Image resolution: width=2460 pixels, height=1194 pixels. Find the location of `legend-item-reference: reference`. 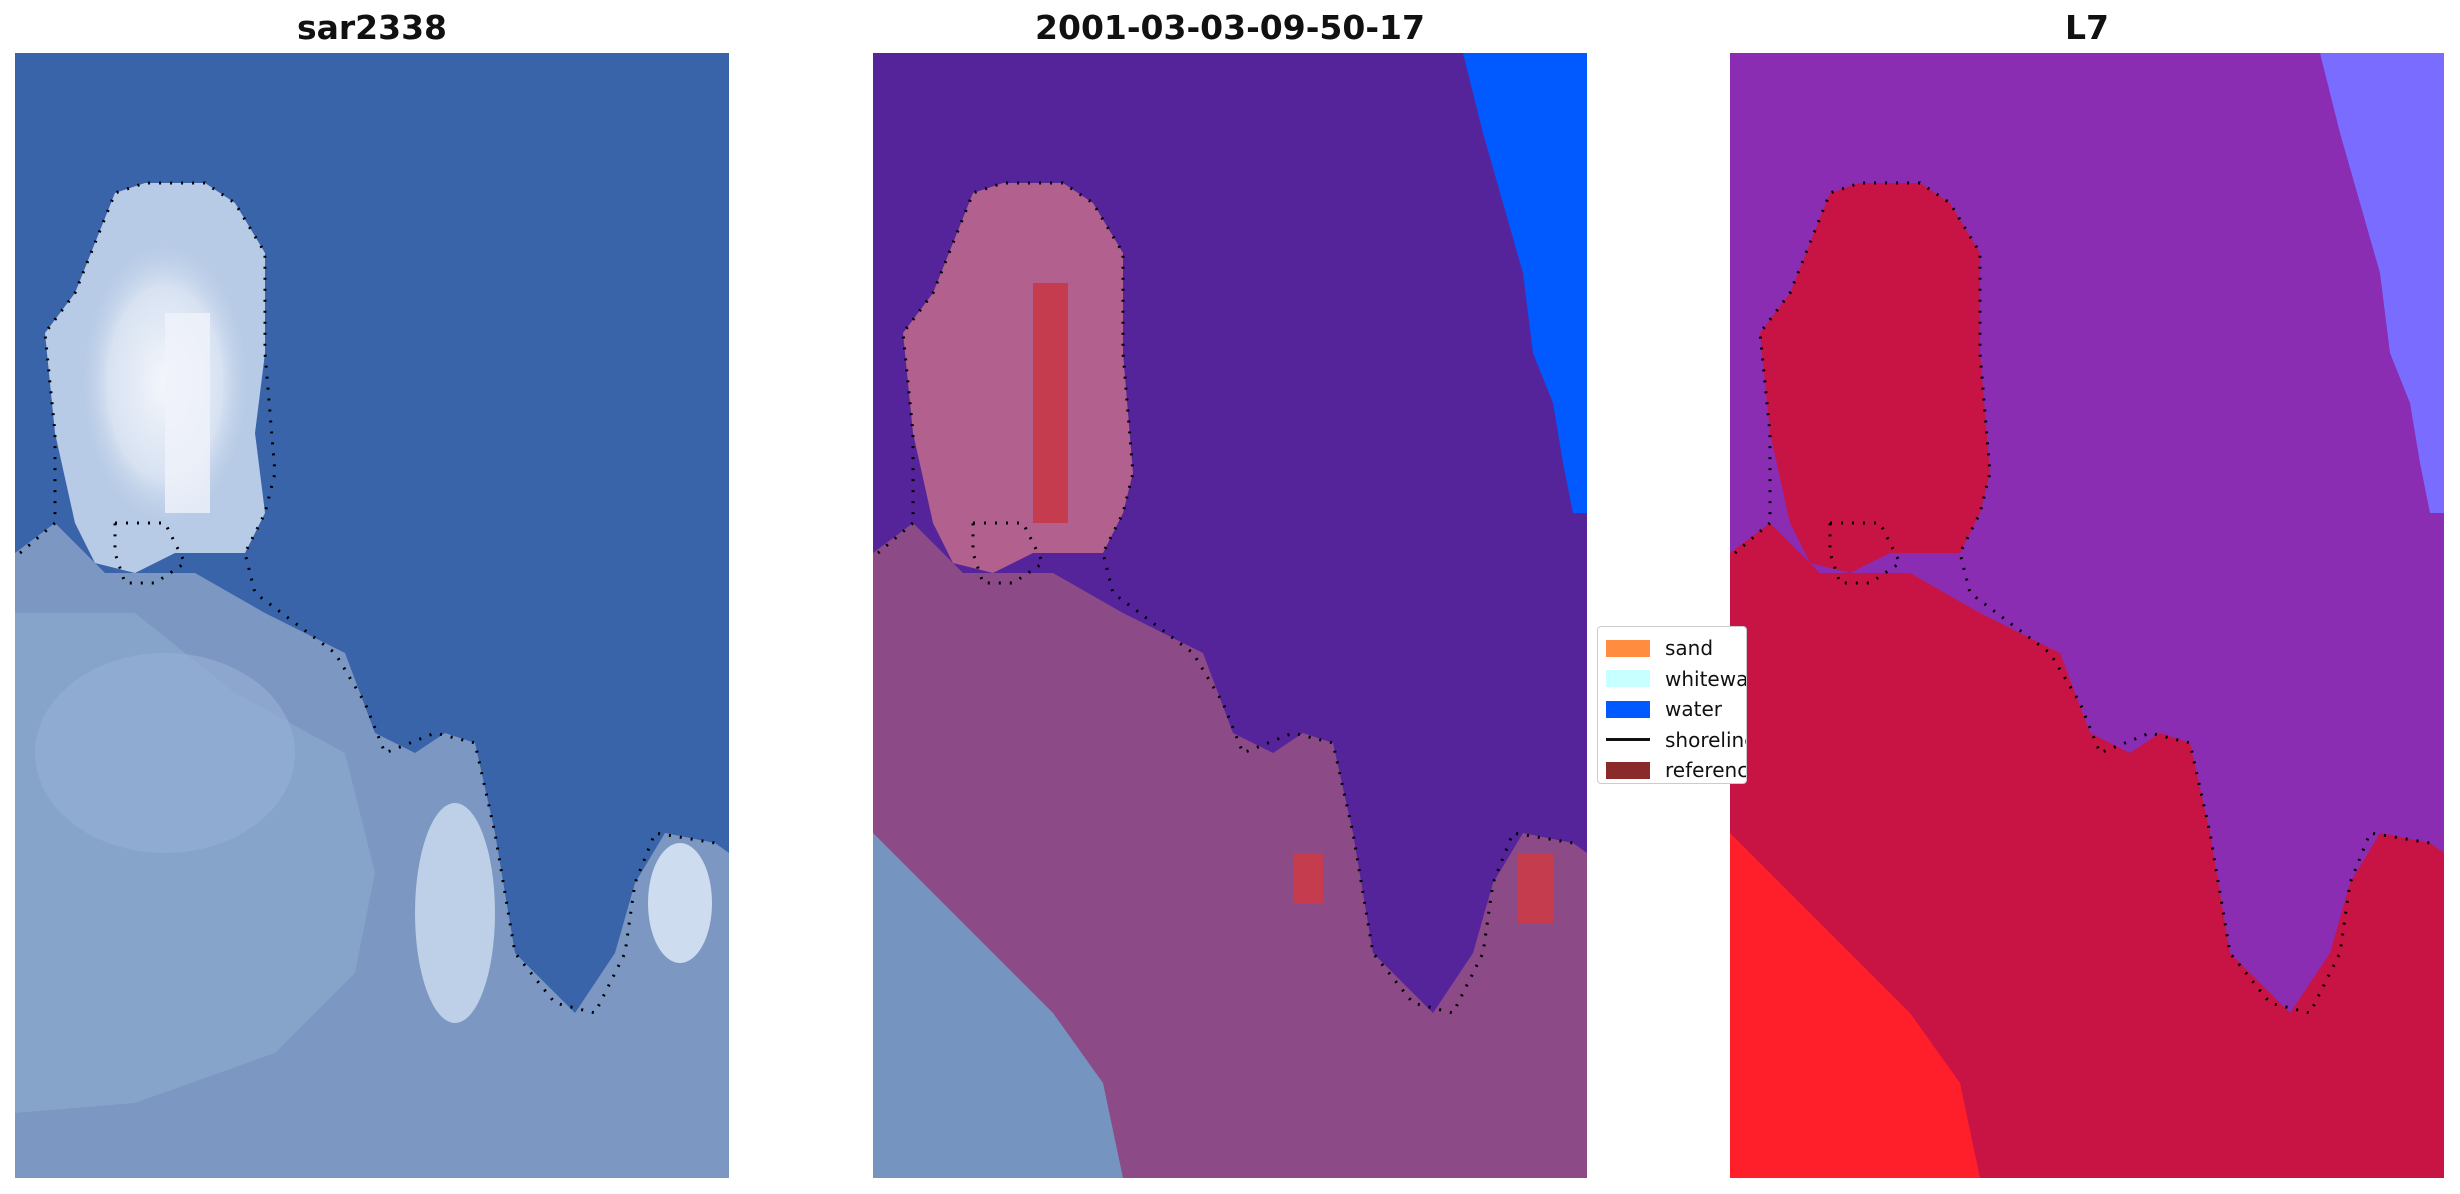

legend-item-reference: reference is located at coordinates (1676, 769).